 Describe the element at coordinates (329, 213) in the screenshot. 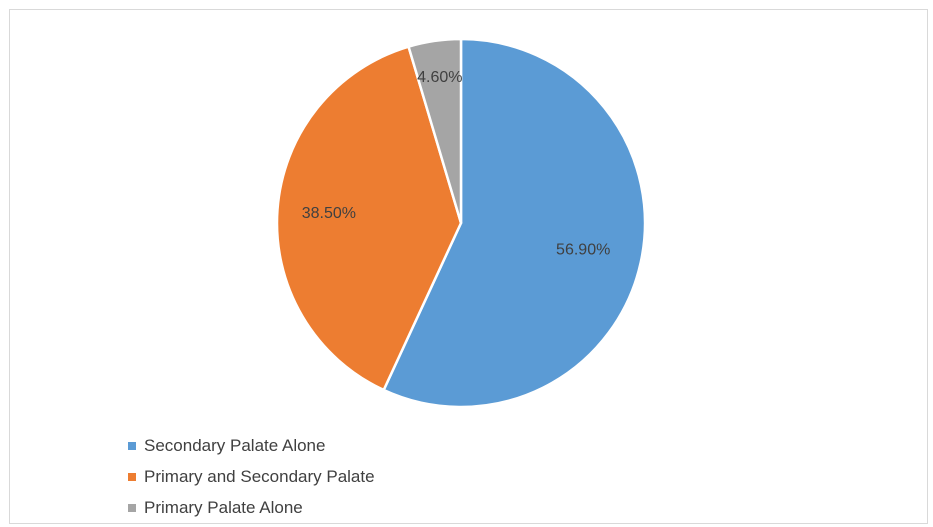

I see `data-label-primary-and-secondary-palate: 38.50%` at that location.